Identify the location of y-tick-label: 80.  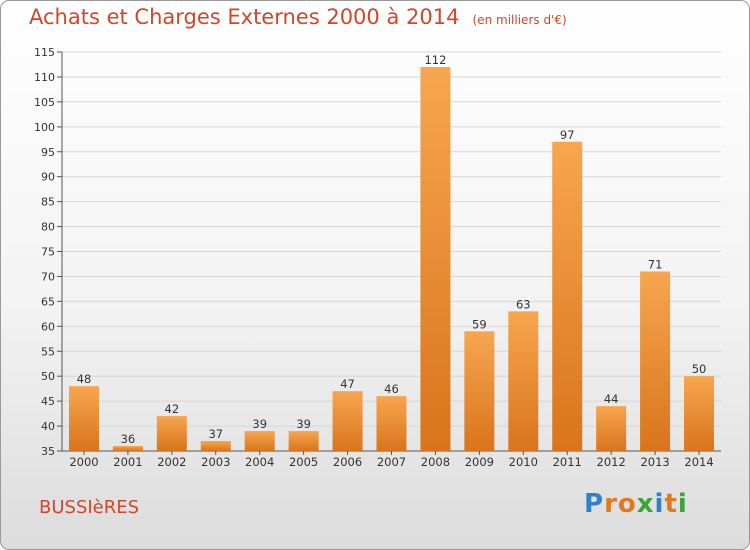
(48, 227).